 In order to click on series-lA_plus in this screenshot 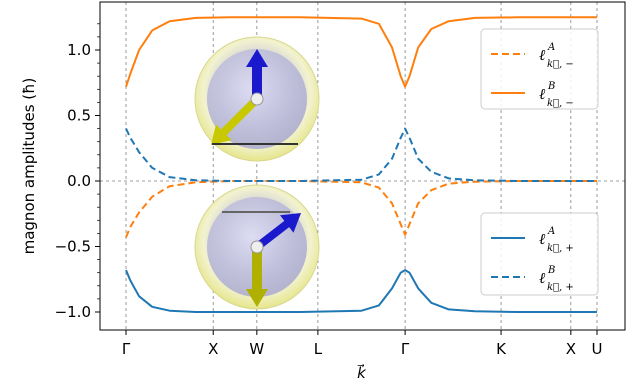, I will do `click(361, 291)`.